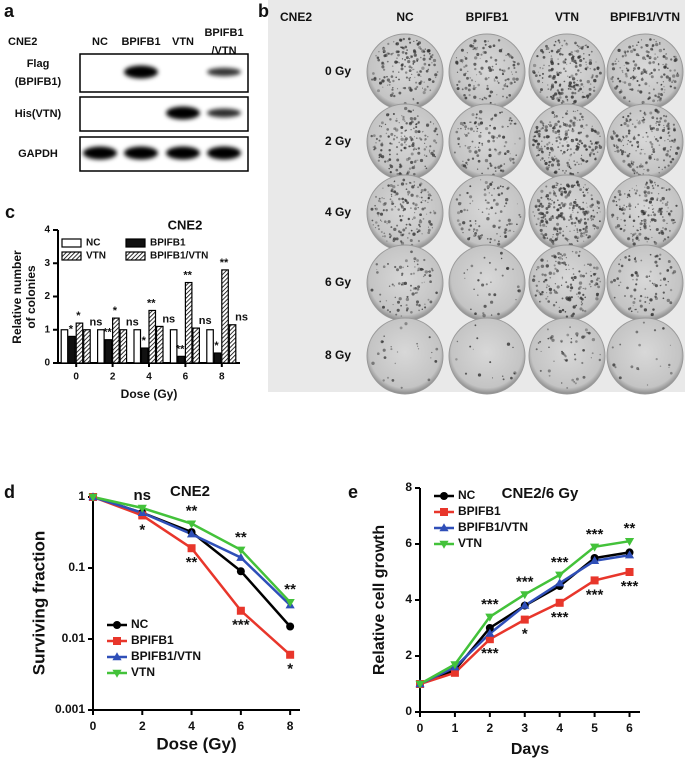  What do you see at coordinates (143, 495) in the screenshot?
I see `significance: ns` at bounding box center [143, 495].